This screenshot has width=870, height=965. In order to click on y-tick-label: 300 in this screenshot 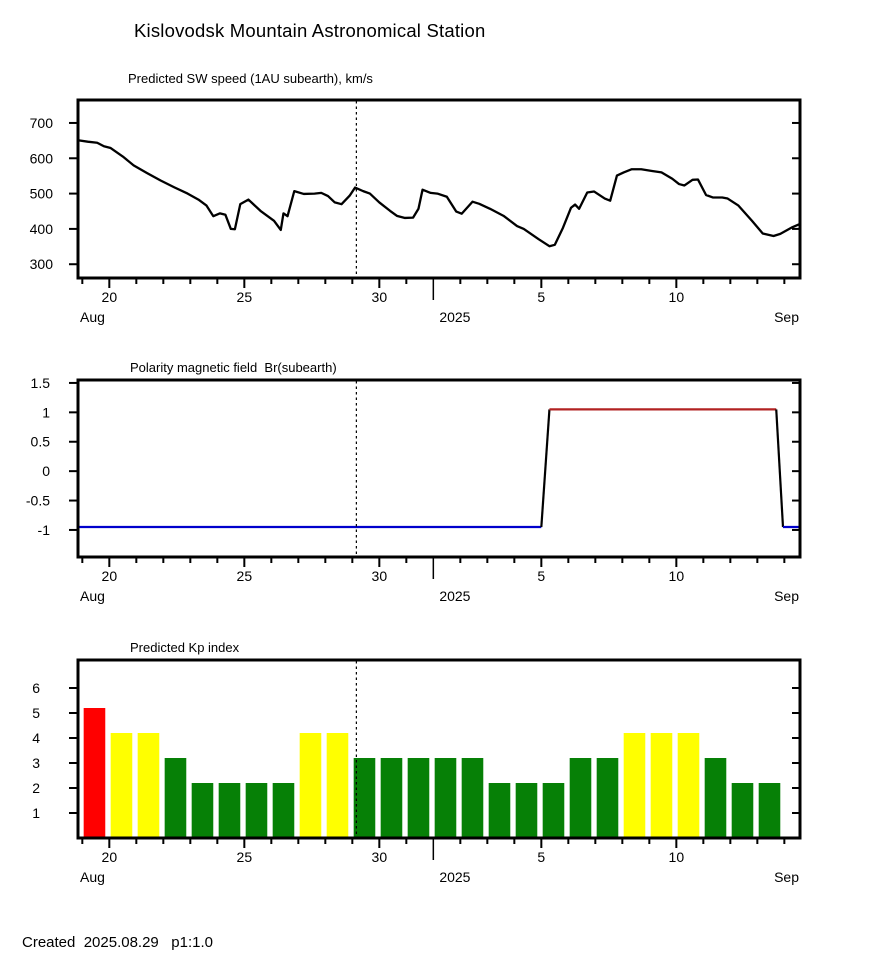, I will do `click(42, 264)`.